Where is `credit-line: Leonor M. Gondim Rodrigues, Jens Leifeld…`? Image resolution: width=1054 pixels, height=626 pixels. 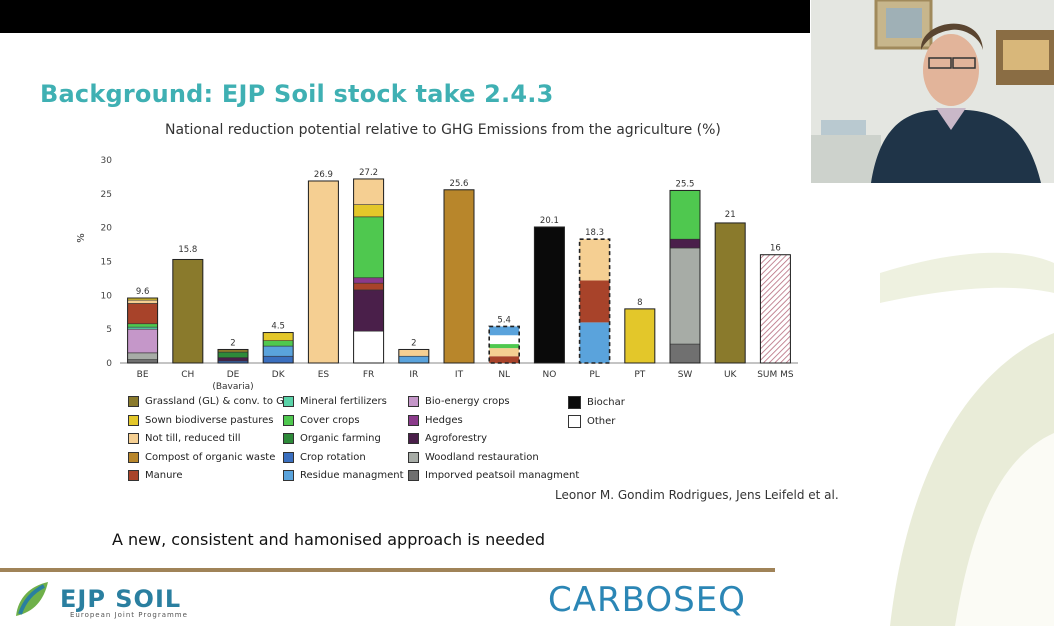 credit-line: Leonor M. Gondim Rodrigues, Jens Leifeld… is located at coordinates (697, 495).